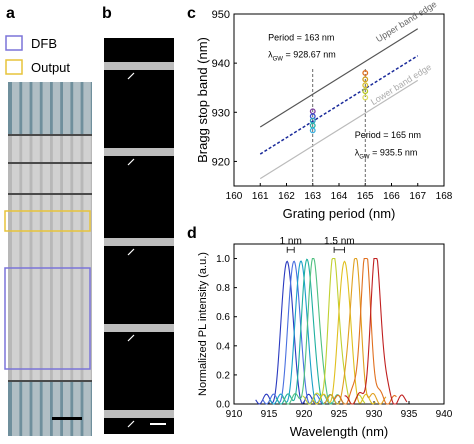 Image resolution: width=474 pixels, height=444 pixels. I want to click on spacing-label-1-5nm: 1.5 nm, so click(339, 241).